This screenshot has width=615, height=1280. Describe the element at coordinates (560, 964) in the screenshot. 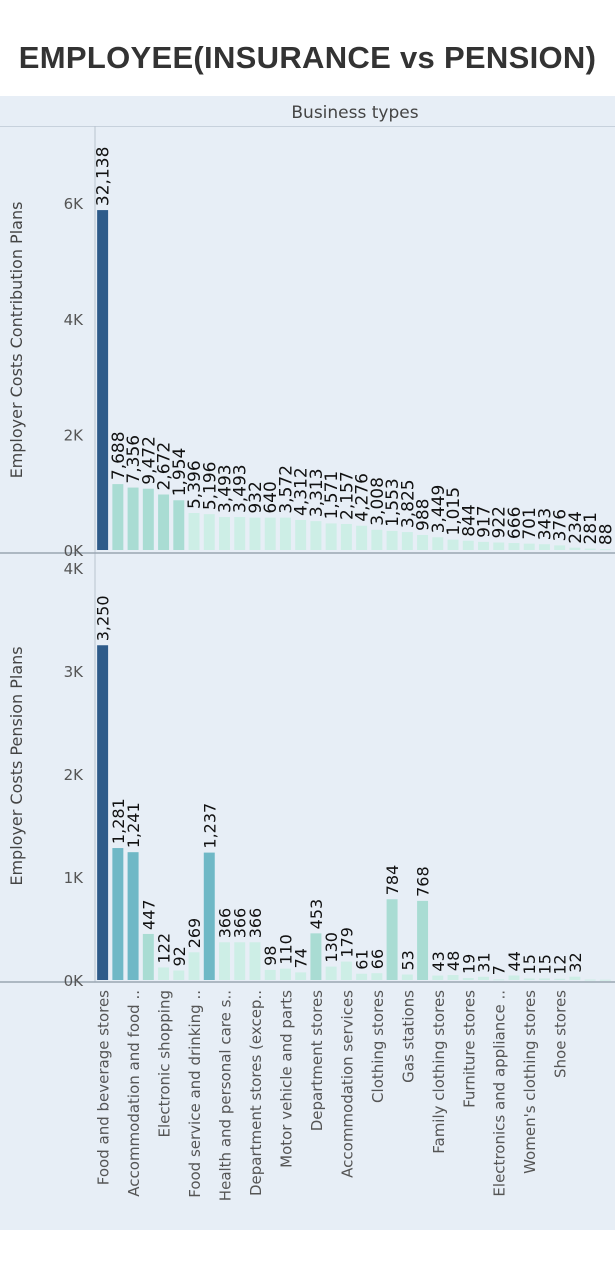

I see `bar-value-label-1-30: 12` at that location.